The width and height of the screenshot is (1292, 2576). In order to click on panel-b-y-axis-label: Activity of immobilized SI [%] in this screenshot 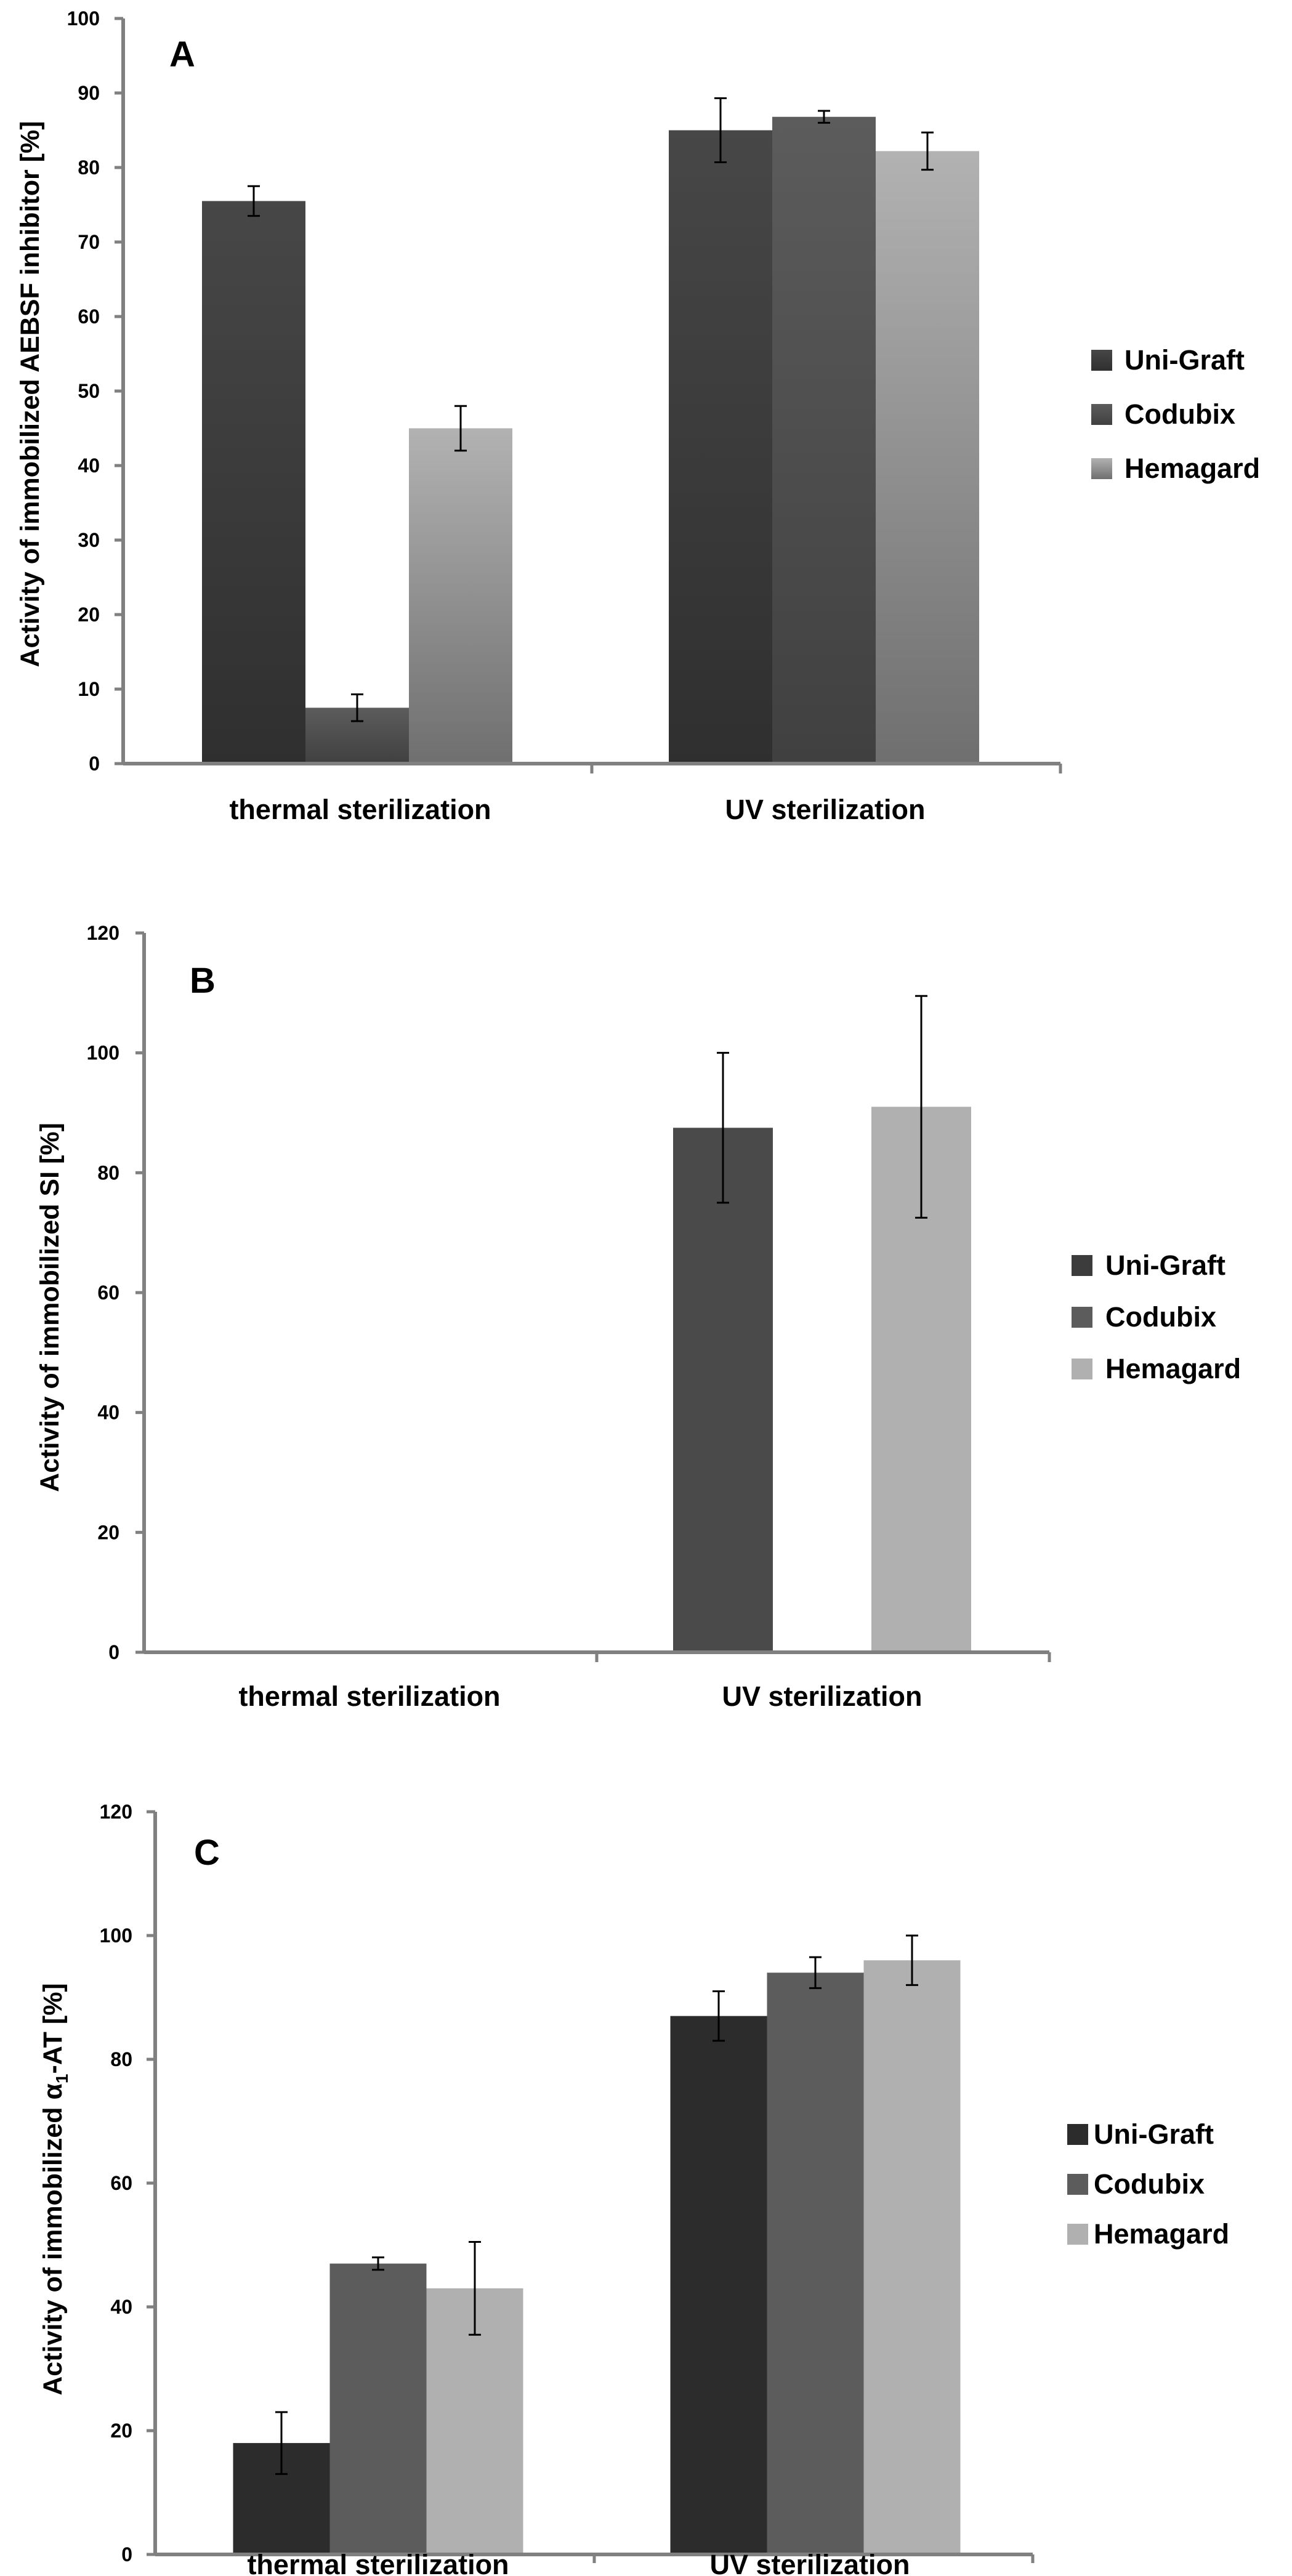, I will do `click(50, 1307)`.